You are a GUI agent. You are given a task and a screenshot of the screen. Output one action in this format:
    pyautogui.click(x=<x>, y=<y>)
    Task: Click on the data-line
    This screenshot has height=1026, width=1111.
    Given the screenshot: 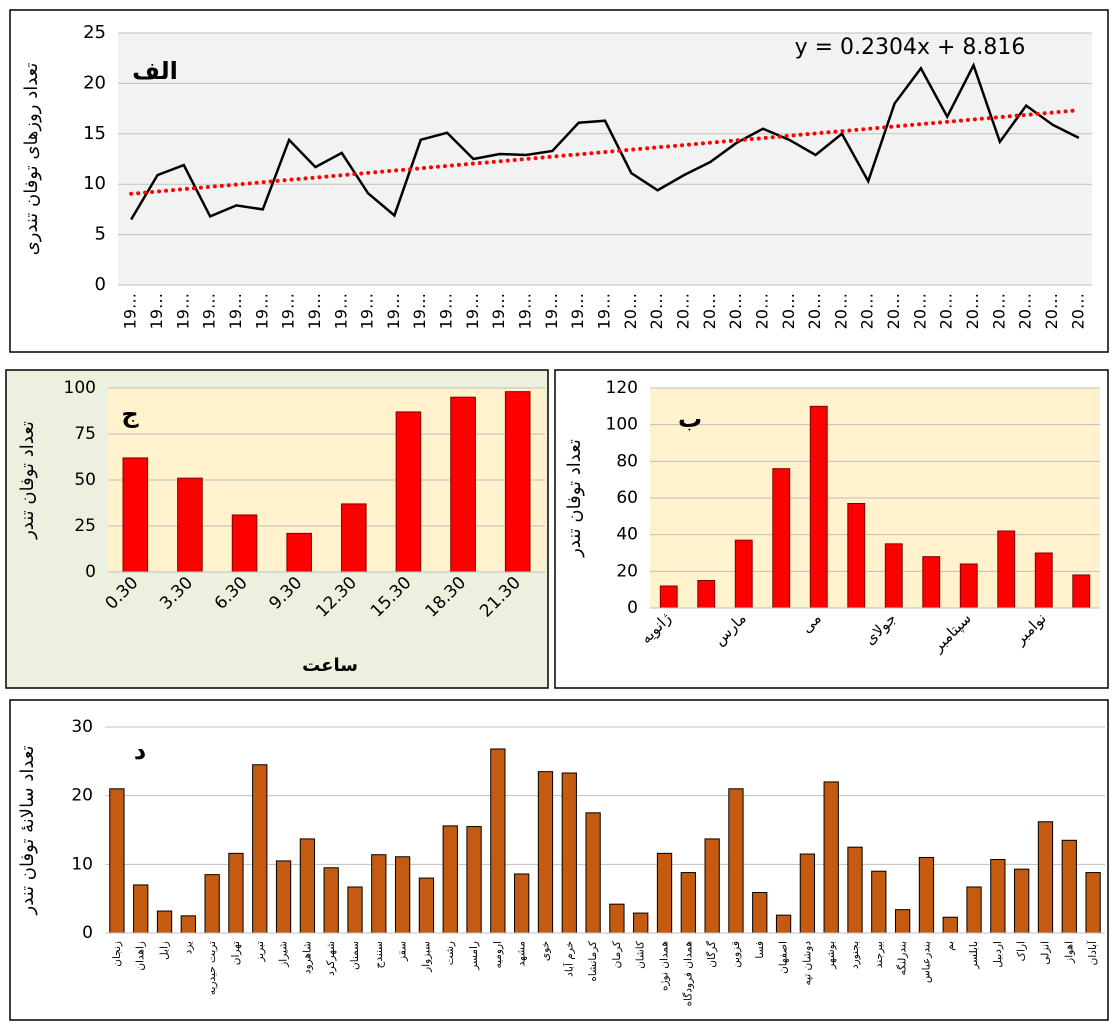 What is the action you would take?
    pyautogui.click(x=605, y=141)
    